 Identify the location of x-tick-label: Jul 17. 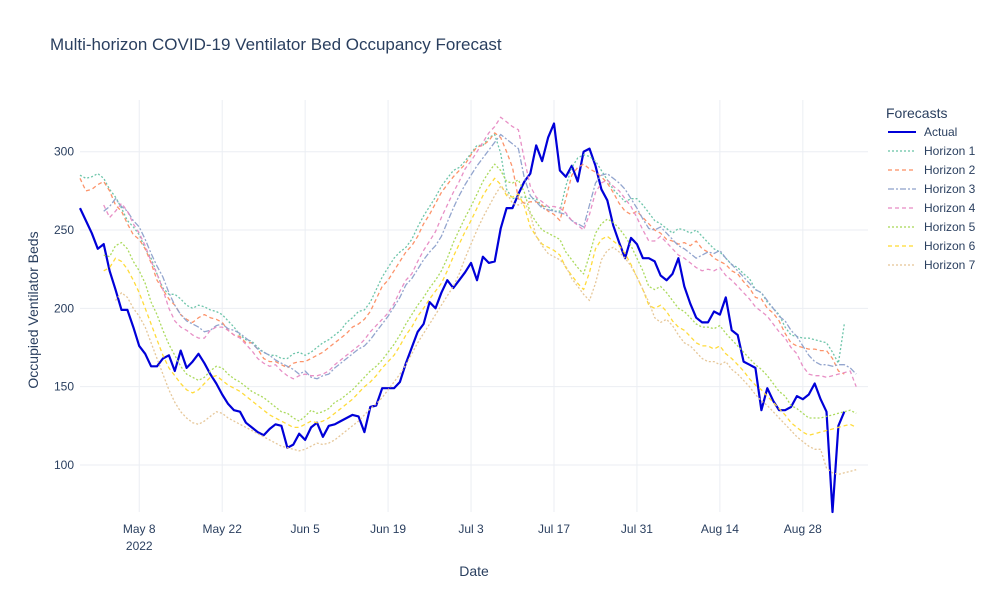
(554, 529).